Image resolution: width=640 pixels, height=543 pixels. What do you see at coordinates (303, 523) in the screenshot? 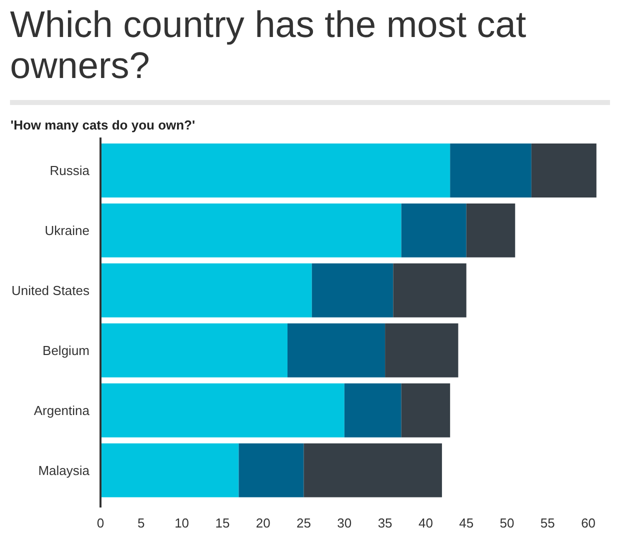
I see `x-tick-label: 25` at bounding box center [303, 523].